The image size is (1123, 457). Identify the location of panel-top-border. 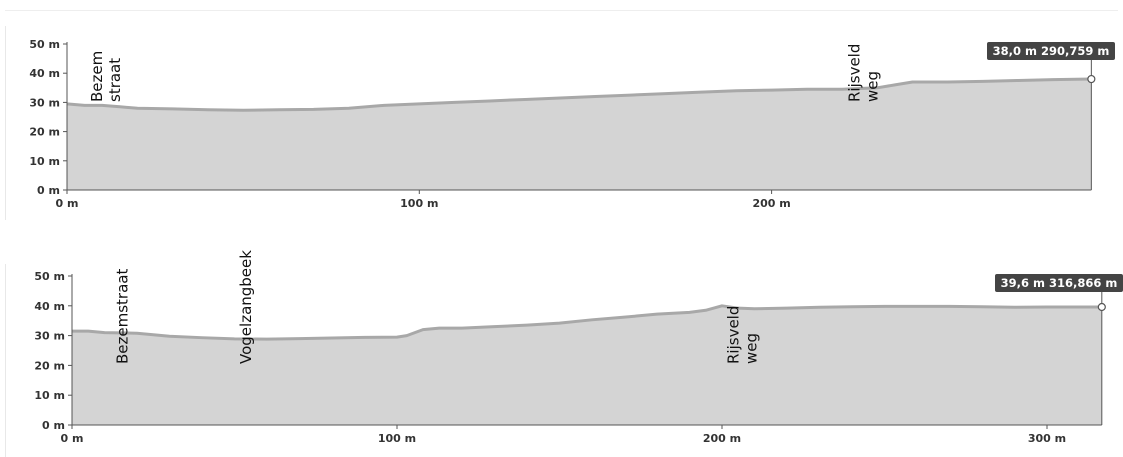
(561, 10).